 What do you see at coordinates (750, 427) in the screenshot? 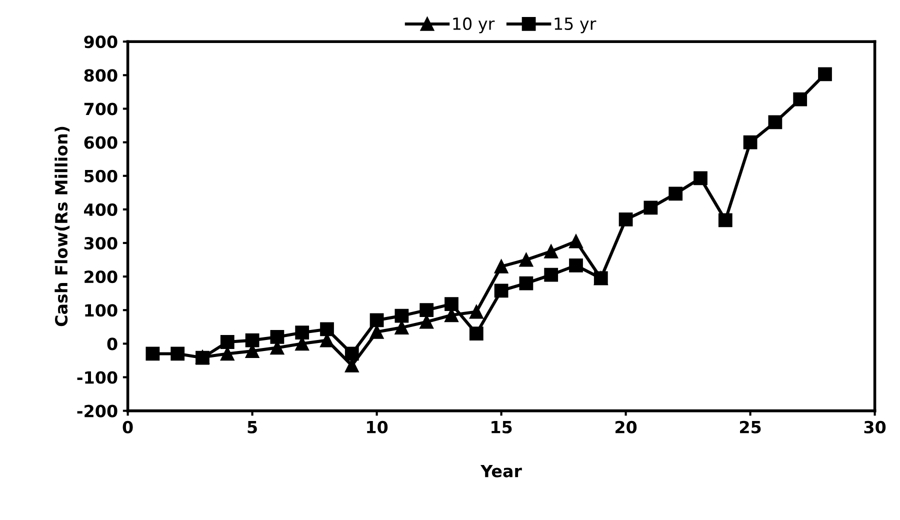
I see `x-tick-label: 25` at bounding box center [750, 427].